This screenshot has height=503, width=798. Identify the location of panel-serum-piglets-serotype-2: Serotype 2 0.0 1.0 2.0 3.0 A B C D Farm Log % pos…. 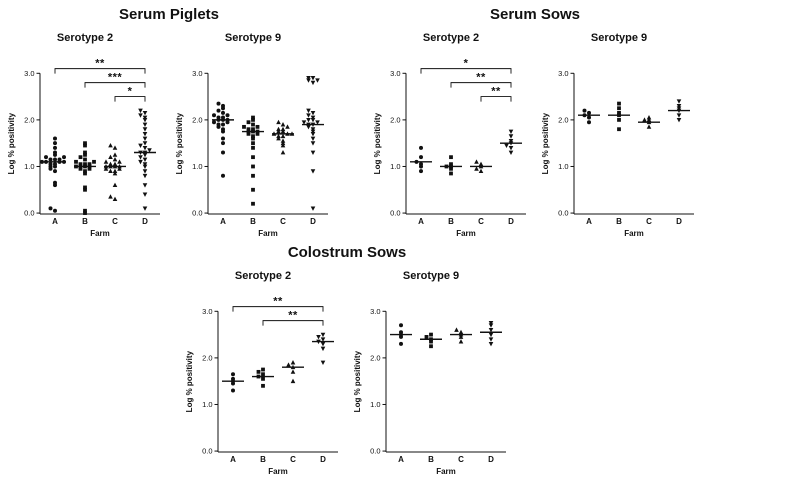
(85, 131).